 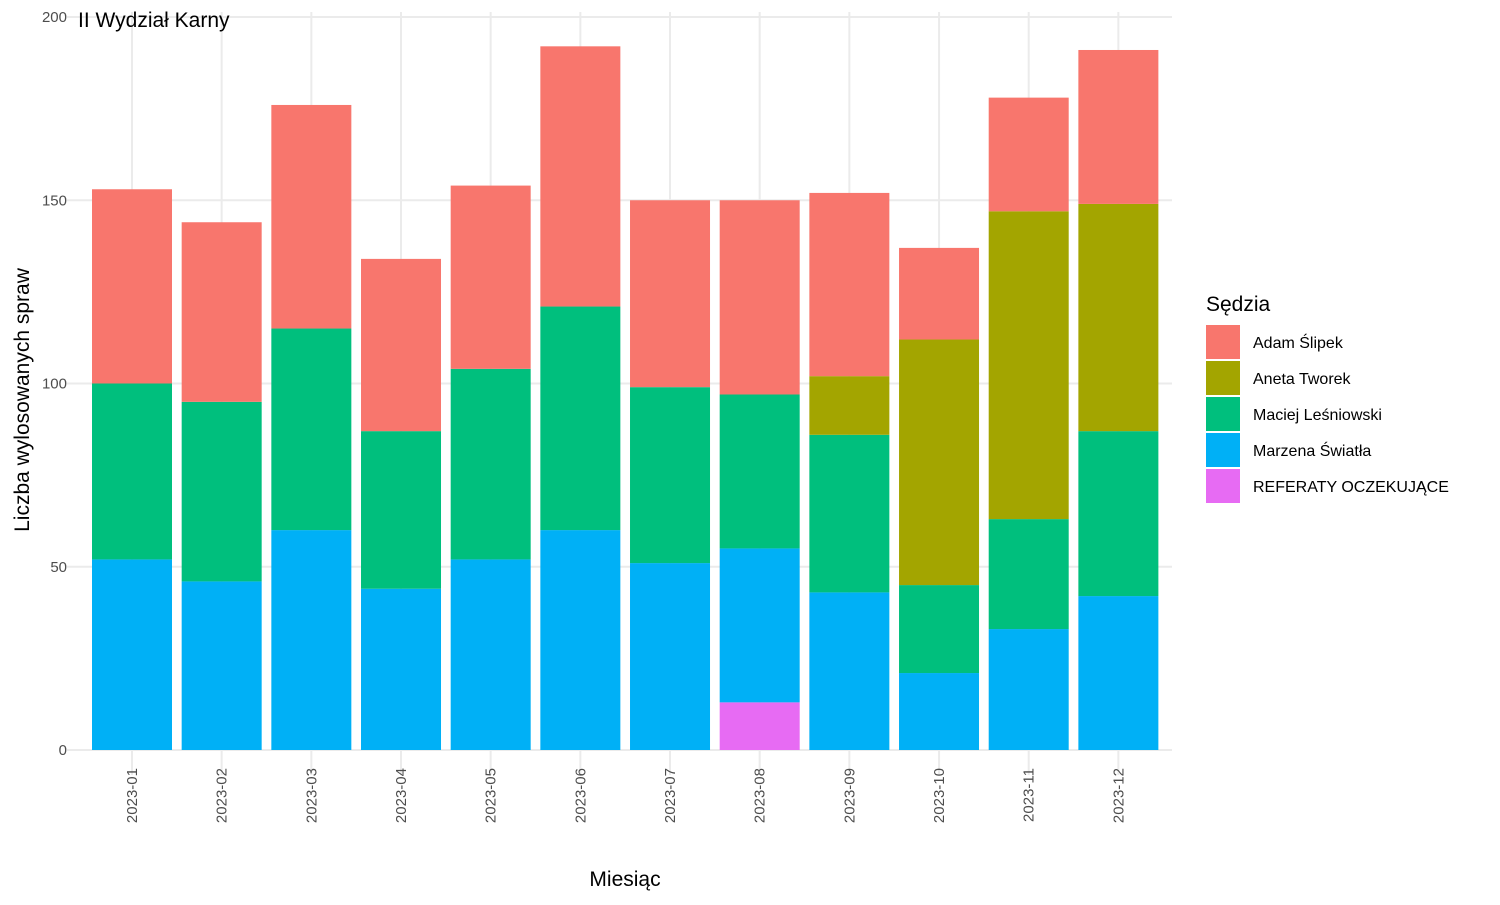 I want to click on x-tick-label: 2023-01, so click(x=132, y=795).